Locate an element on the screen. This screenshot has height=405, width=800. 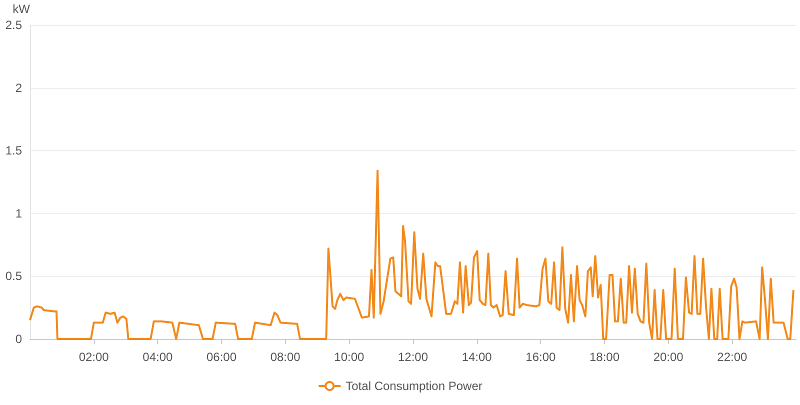
x-tick-label: 08:00 is located at coordinates (285, 357).